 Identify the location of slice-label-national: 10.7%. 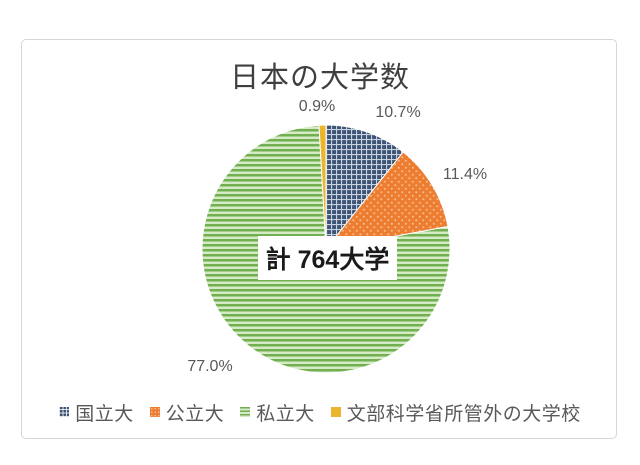
(398, 112).